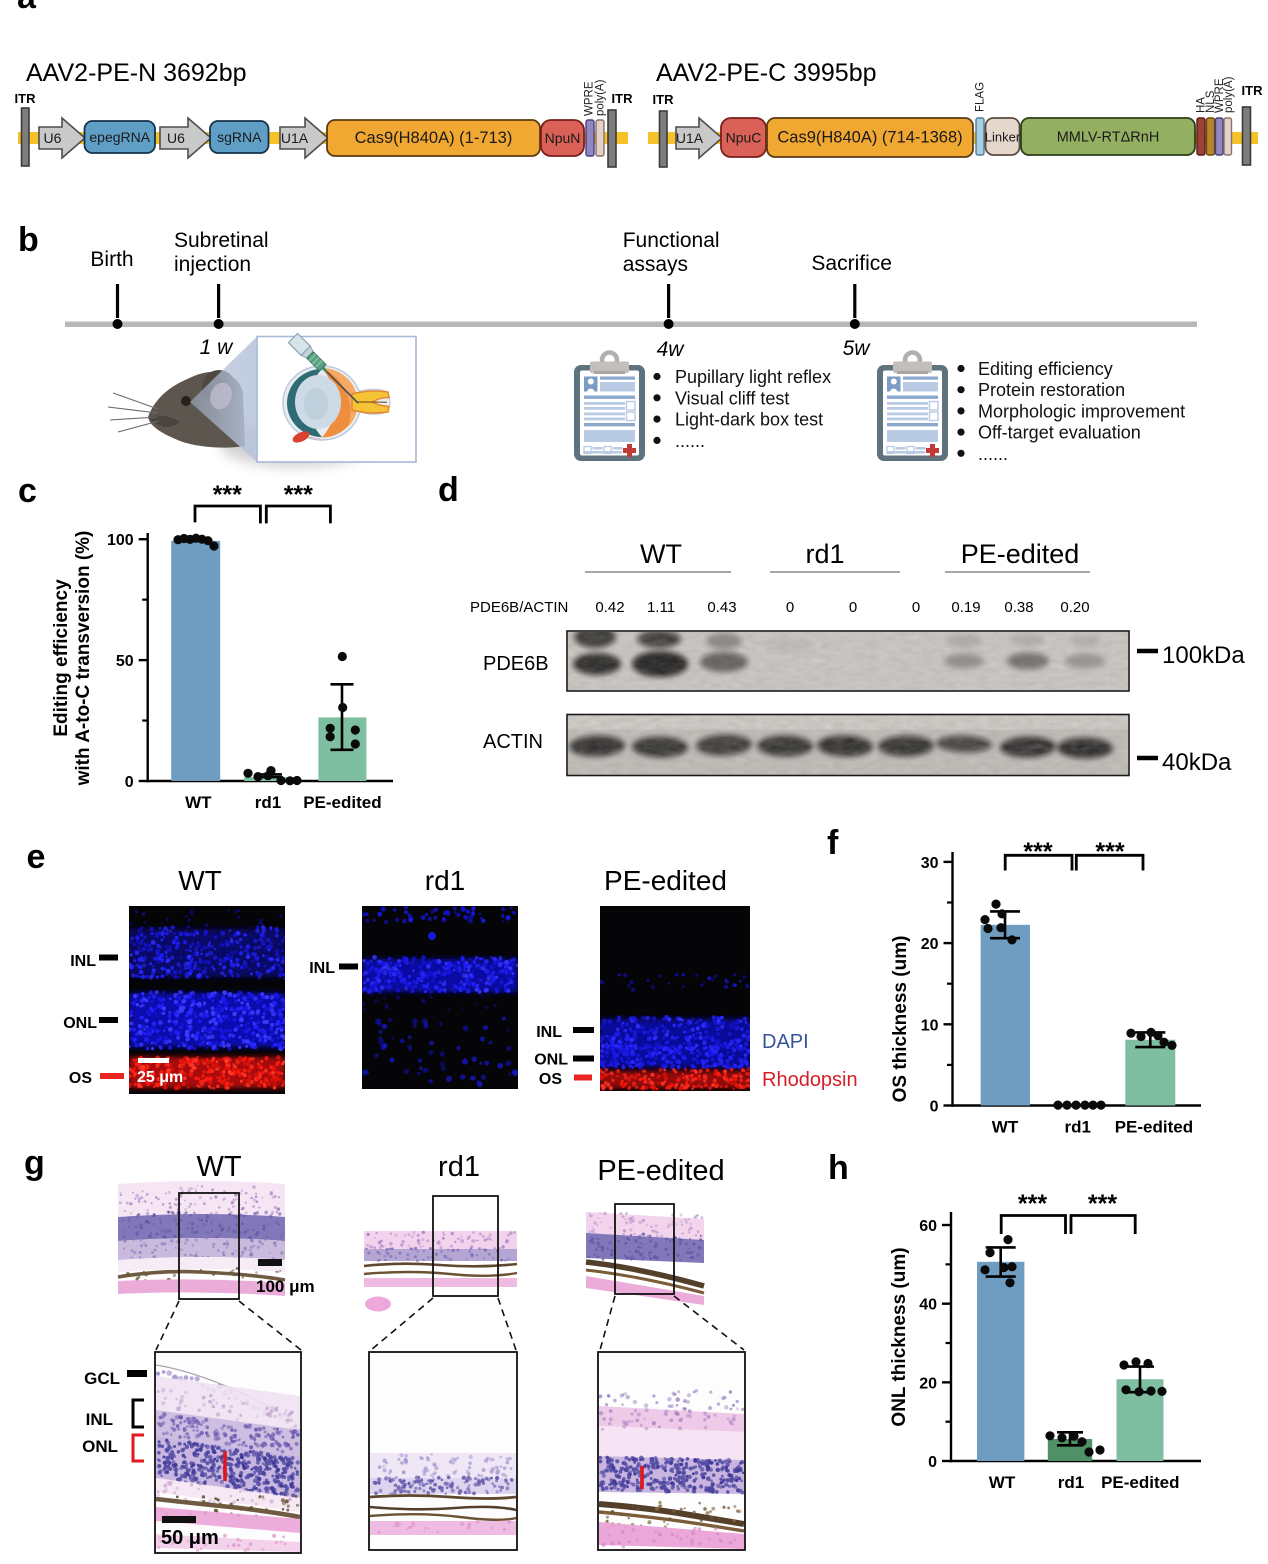  Describe the element at coordinates (119, 137) in the screenshot. I see `svg-text: epegRNA` at that location.